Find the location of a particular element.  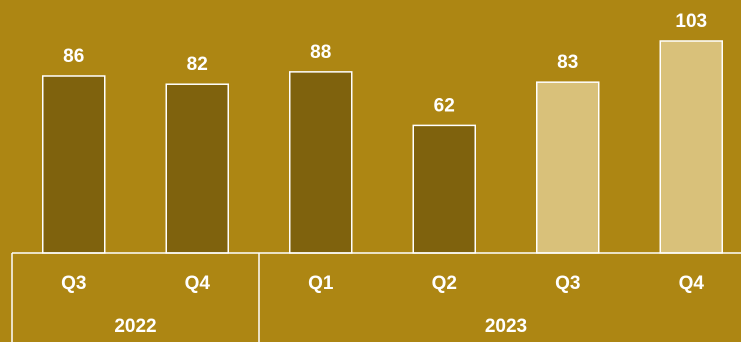

group-label-0: 2022 is located at coordinates (135, 326).